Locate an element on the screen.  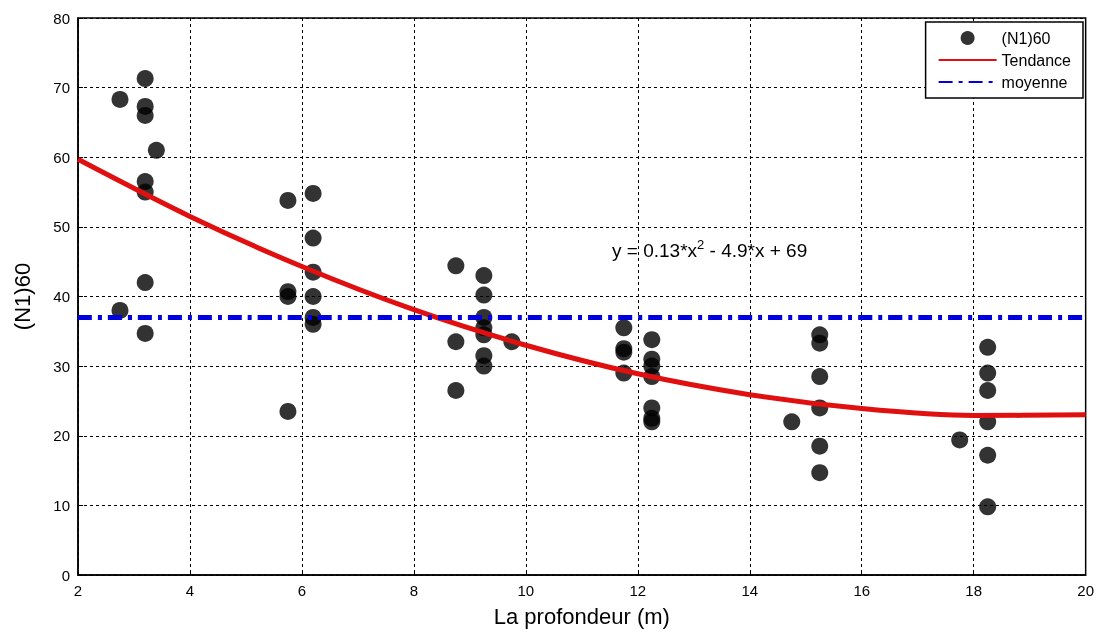
y-tick-label: 60 is located at coordinates (61, 157).